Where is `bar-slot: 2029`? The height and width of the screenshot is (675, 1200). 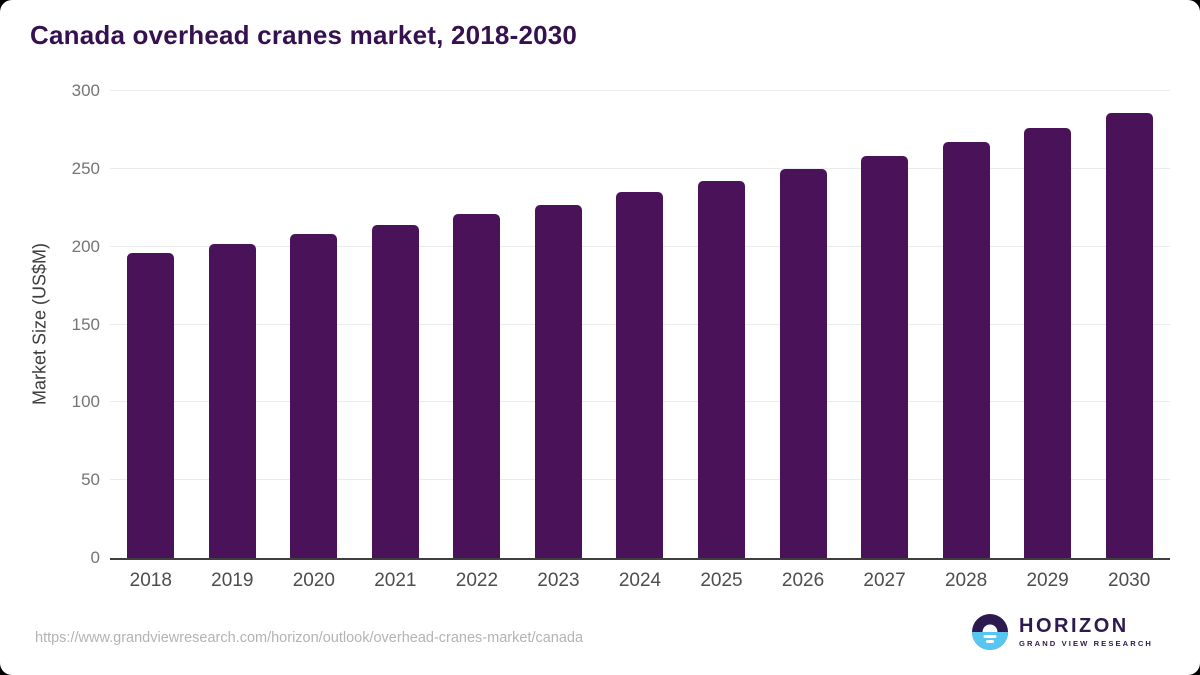 bar-slot: 2029 is located at coordinates (1048, 341).